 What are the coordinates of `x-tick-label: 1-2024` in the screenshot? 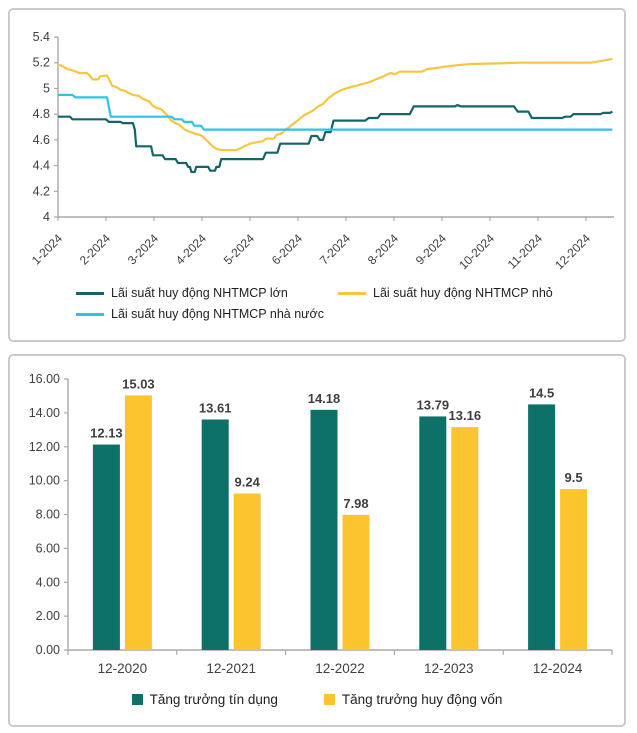 It's located at (47, 249).